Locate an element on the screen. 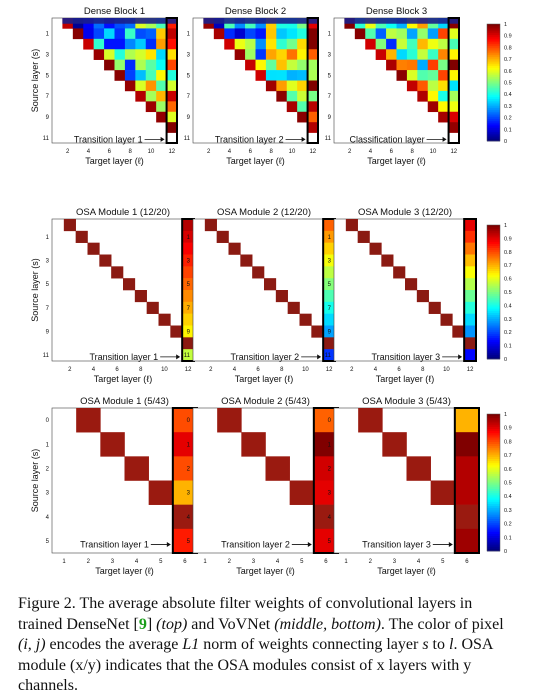  bottom-label: Classification layer is located at coordinates (387, 139).